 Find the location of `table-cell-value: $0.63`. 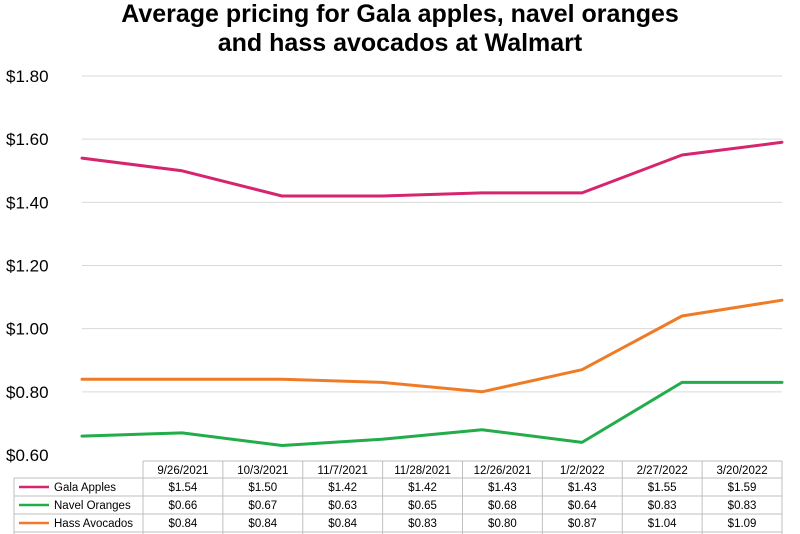

table-cell-value: $0.63 is located at coordinates (342, 506).